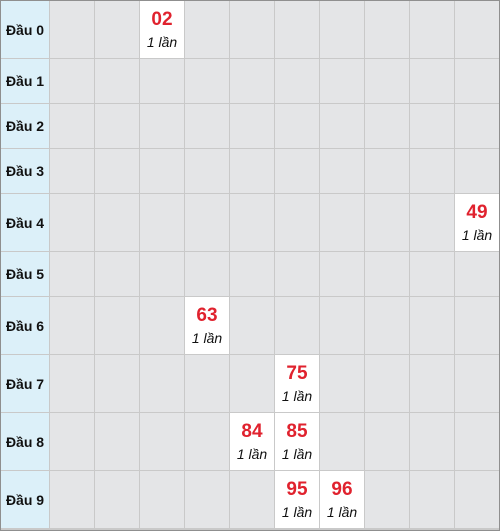 Image resolution: width=500 pixels, height=531 pixels. What do you see at coordinates (25, 441) in the screenshot?
I see `row-label: Đầu 8` at bounding box center [25, 441].